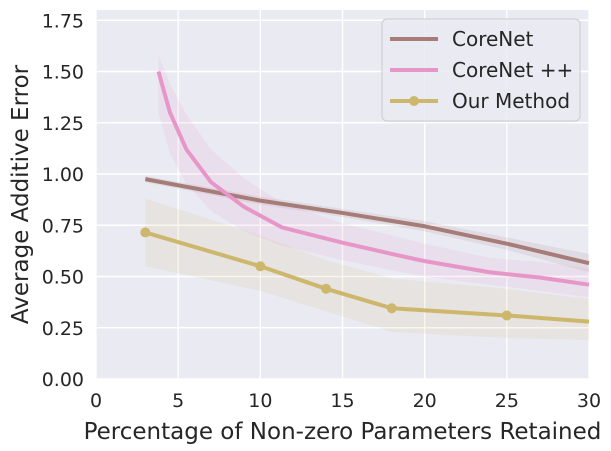  Describe the element at coordinates (425, 401) in the screenshot. I see `x-tick-label: 20` at that location.